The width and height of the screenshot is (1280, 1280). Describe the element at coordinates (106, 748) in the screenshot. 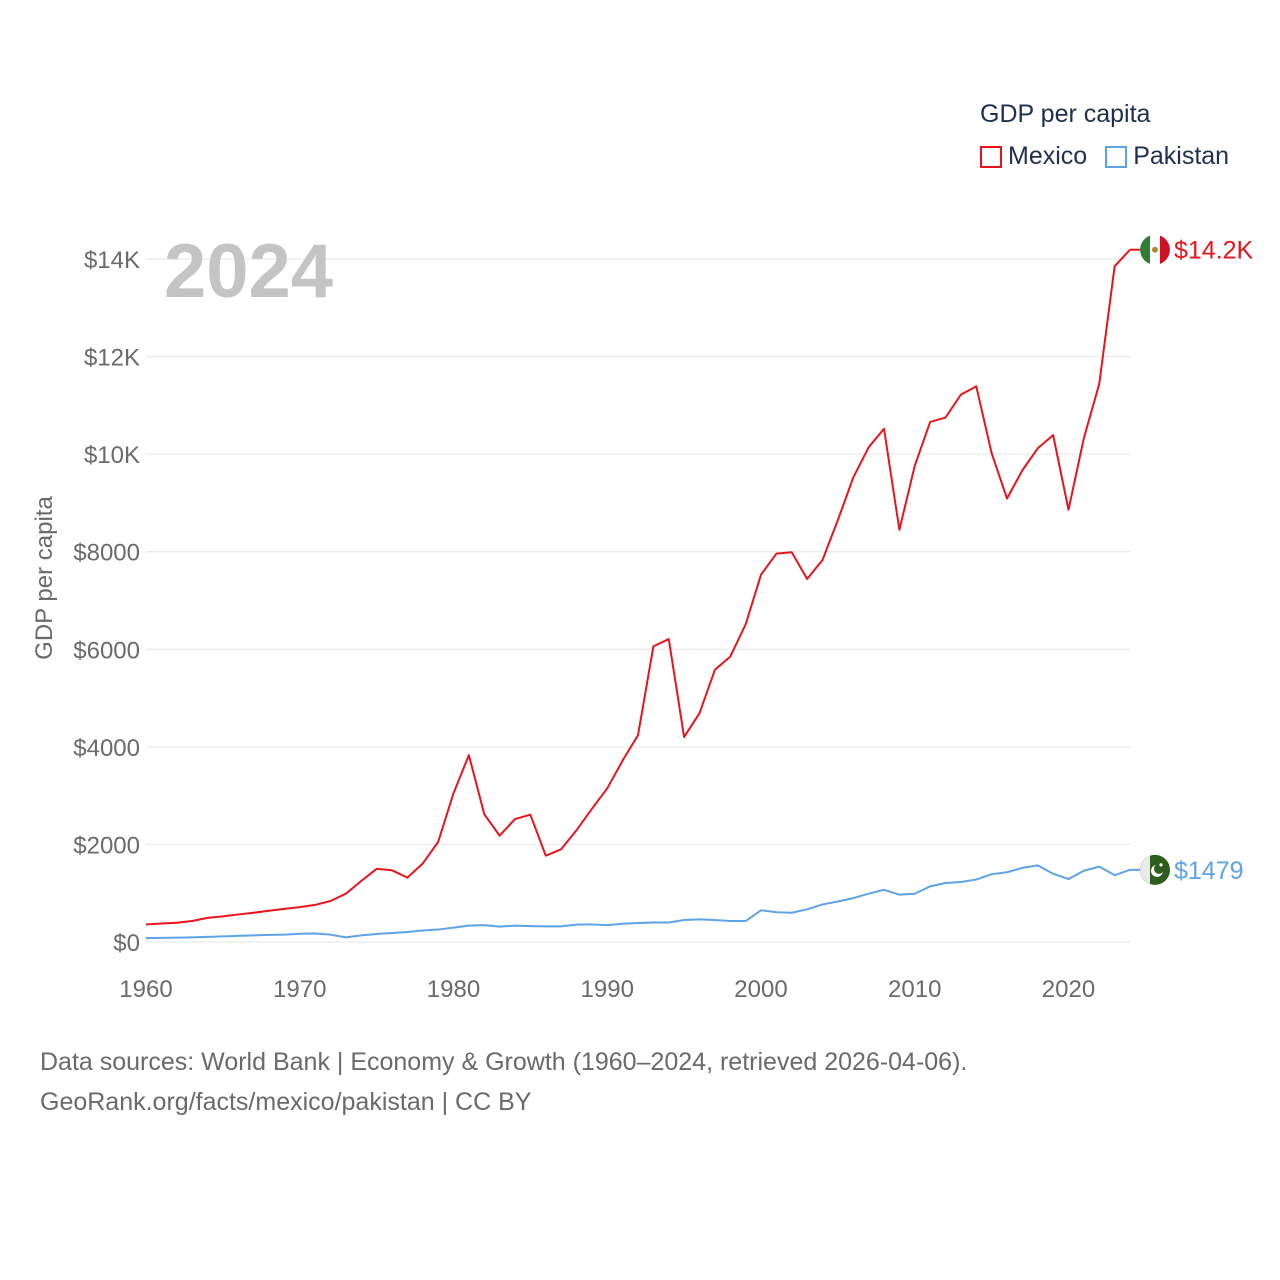

I see `y-tick-label: $4000` at that location.